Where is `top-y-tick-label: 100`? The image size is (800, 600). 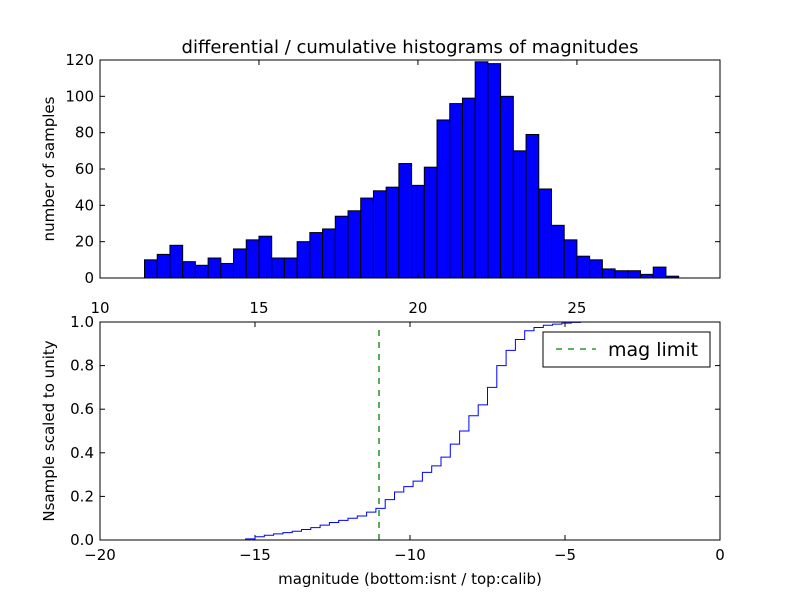
top-y-tick-label: 100 is located at coordinates (79, 96).